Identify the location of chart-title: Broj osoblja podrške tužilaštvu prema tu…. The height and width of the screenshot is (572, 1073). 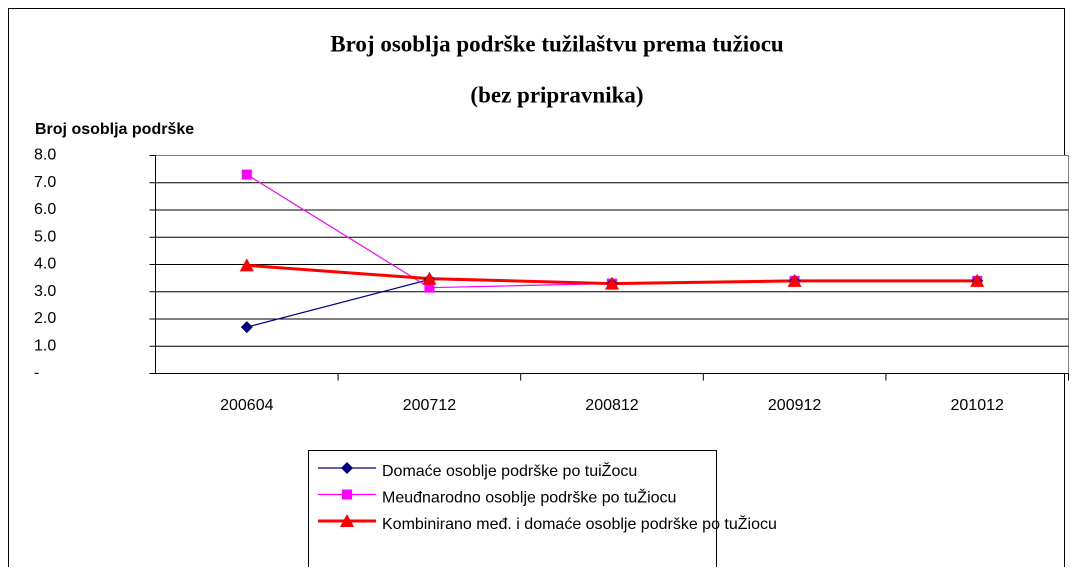
(557, 43).